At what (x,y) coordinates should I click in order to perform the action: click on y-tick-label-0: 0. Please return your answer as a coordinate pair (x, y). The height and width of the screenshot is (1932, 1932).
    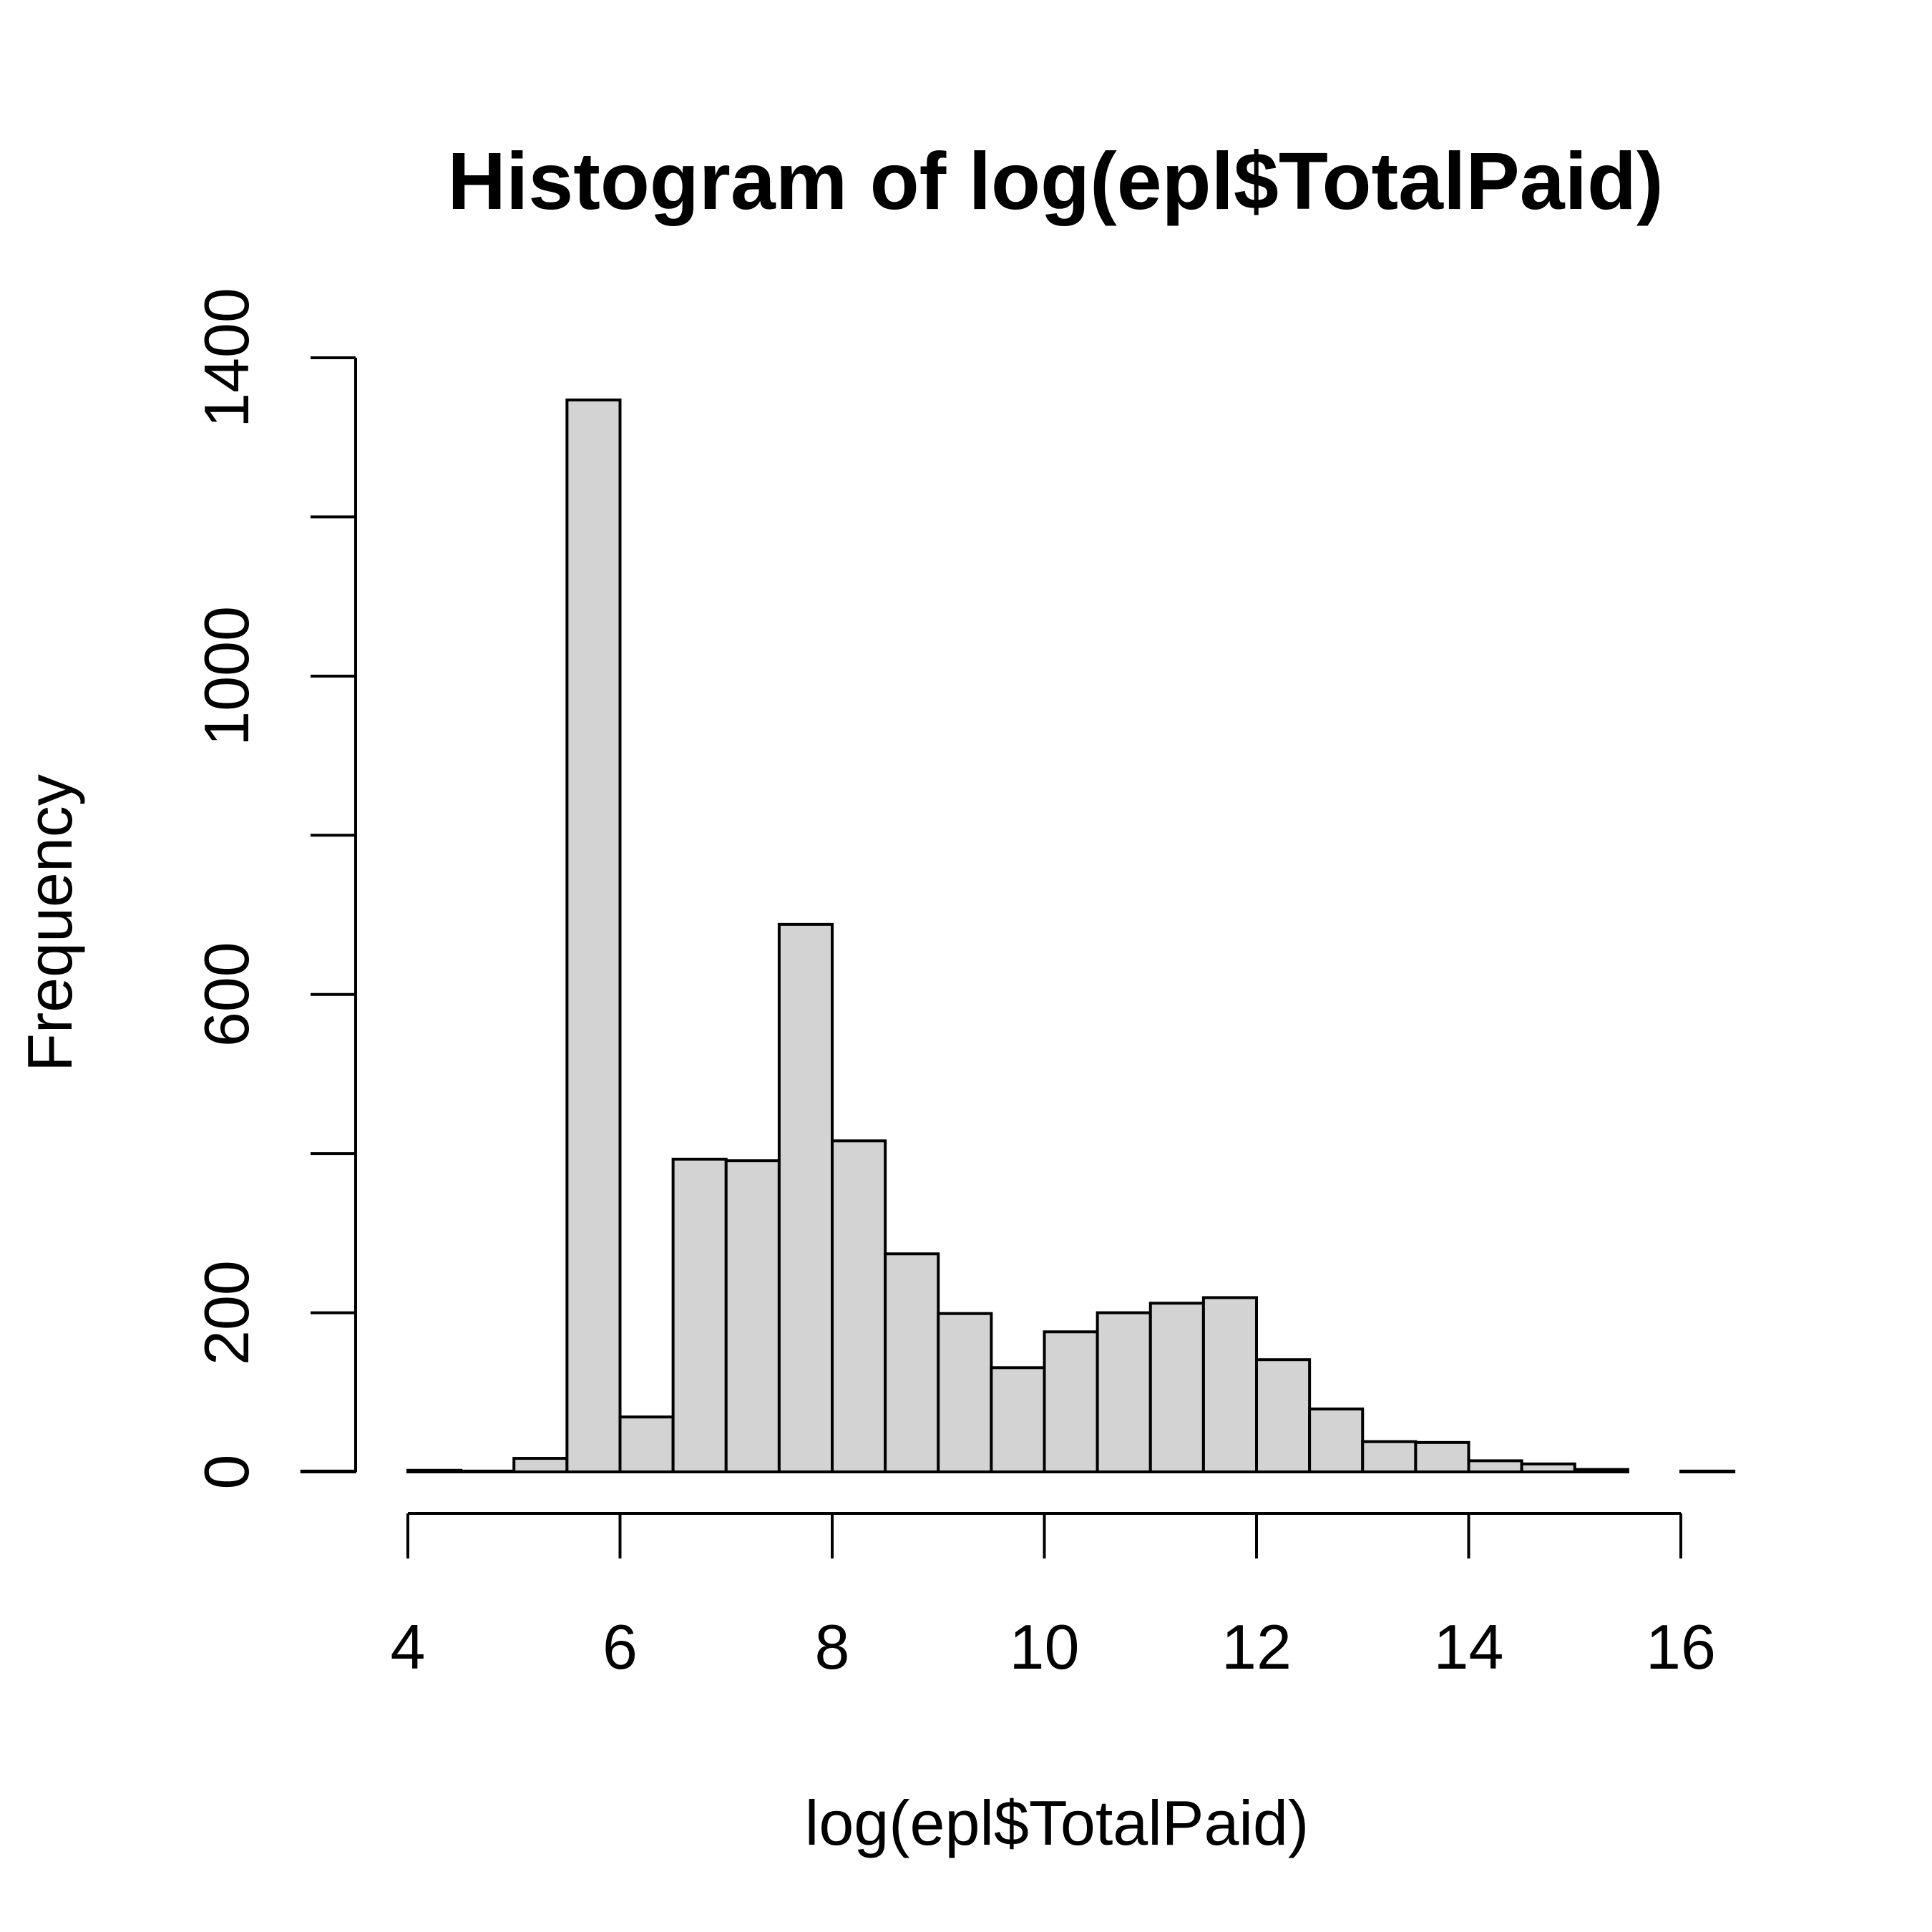
    Looking at the image, I should click on (226, 1472).